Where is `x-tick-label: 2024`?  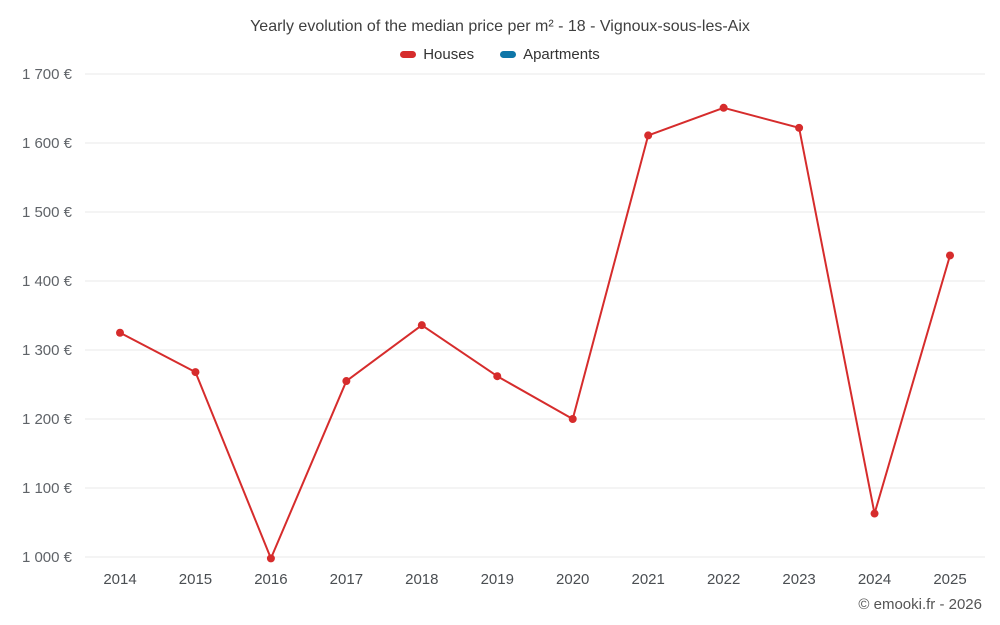
x-tick-label: 2024 is located at coordinates (874, 579).